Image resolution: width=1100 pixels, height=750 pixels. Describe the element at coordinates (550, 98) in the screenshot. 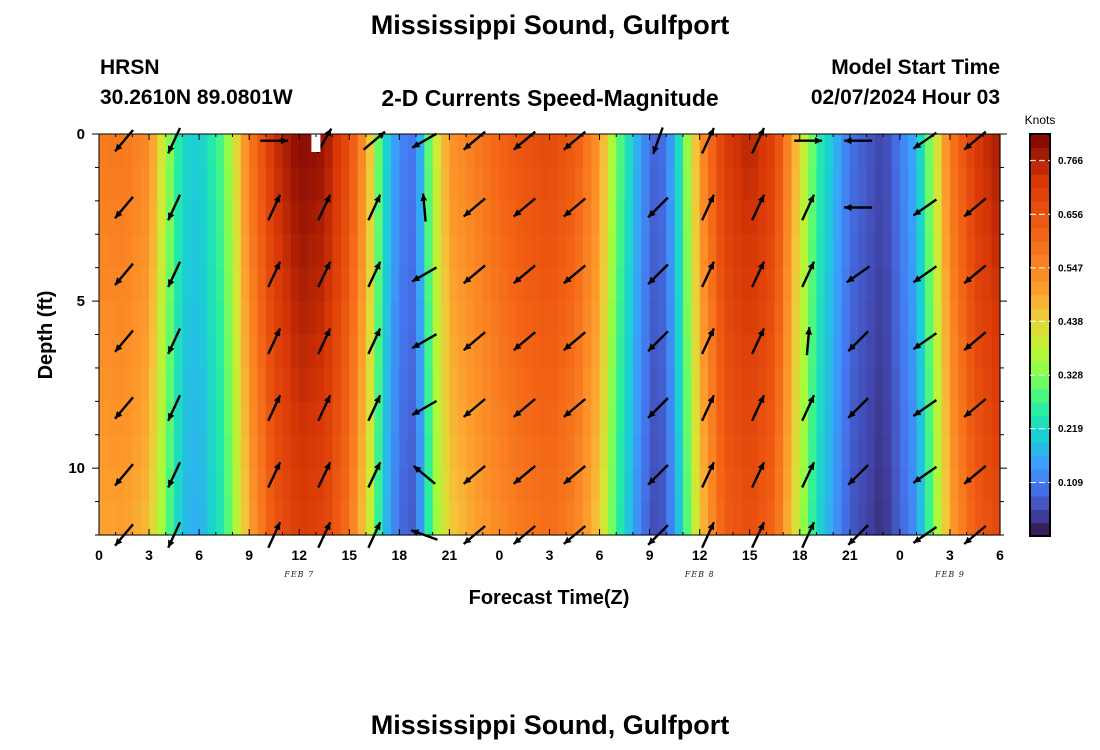

I see `chart-subtitle: 2-D Currents Speed-Magnitude` at that location.